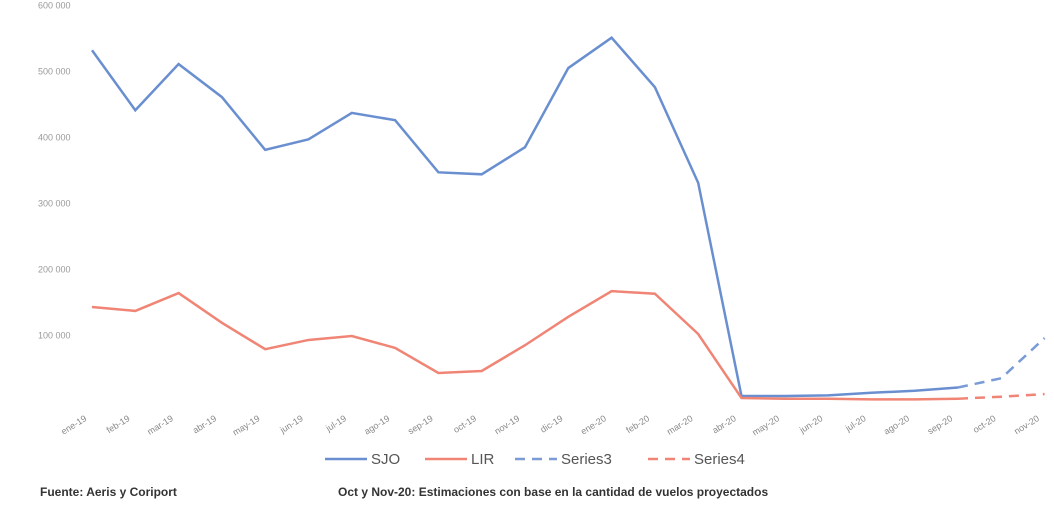  I want to click on y-tick-label: 300 000, so click(54, 203).